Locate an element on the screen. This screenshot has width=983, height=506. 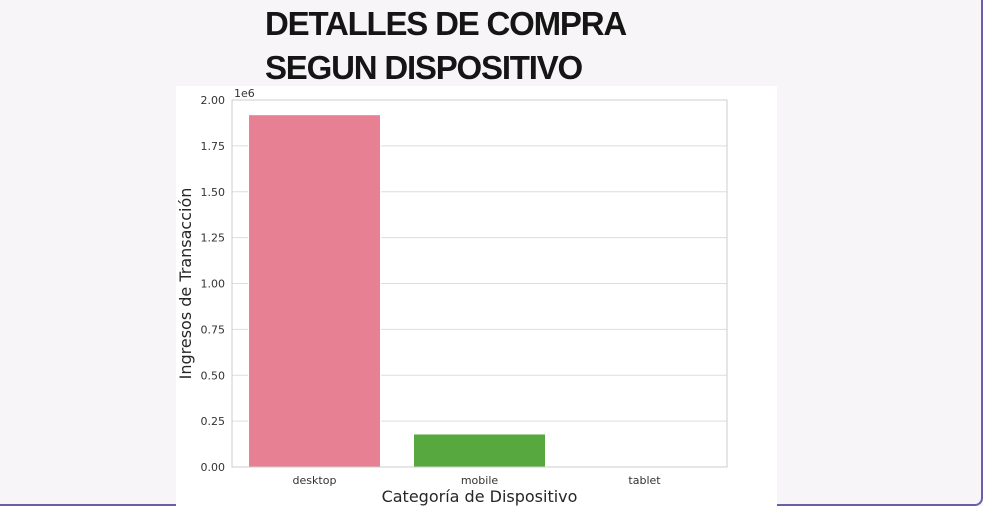
x-tick-label: mobile is located at coordinates (480, 480).